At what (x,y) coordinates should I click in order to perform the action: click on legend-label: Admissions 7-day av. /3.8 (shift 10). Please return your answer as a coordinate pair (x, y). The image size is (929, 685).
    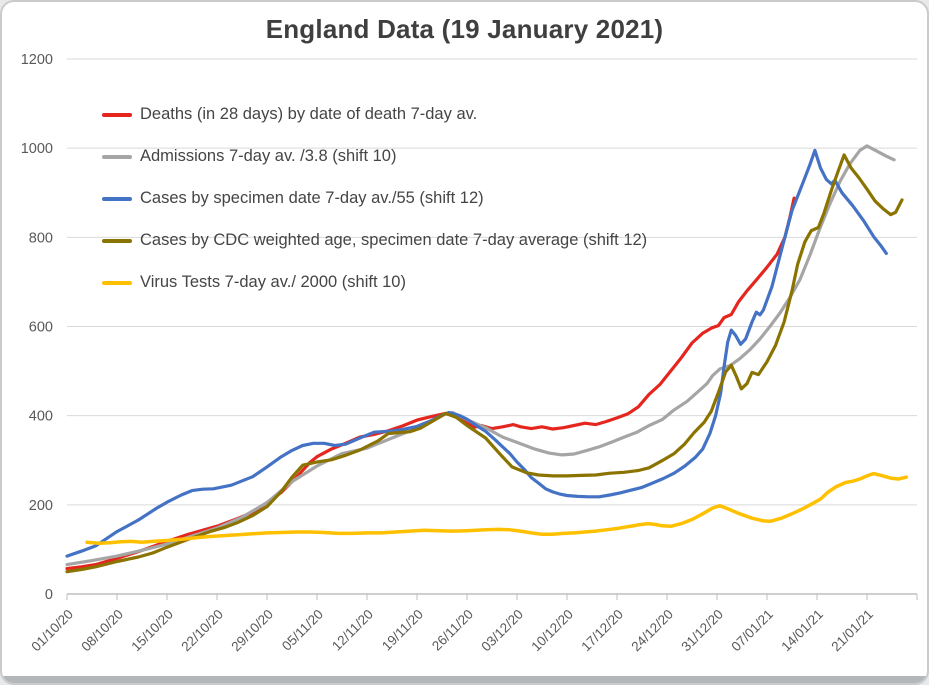
    Looking at the image, I should click on (268, 156).